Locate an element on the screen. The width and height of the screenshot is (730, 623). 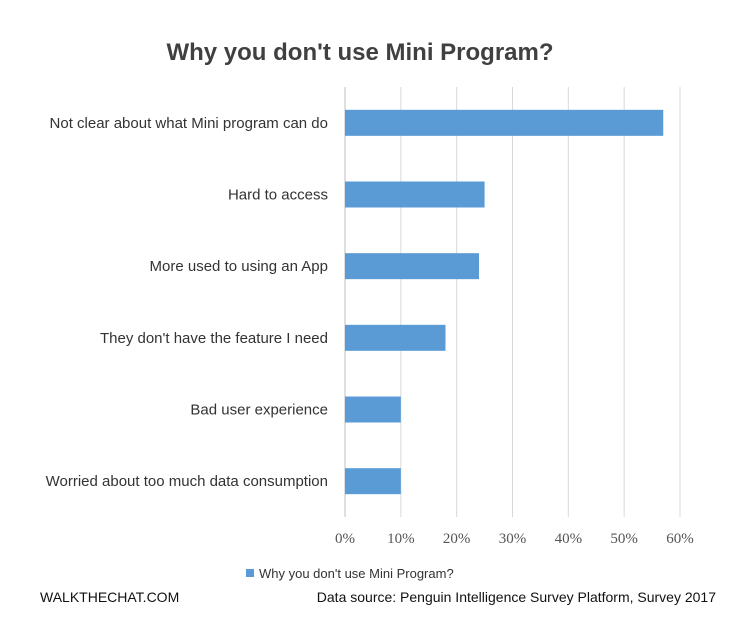
x-tick-label: 0% is located at coordinates (345, 539).